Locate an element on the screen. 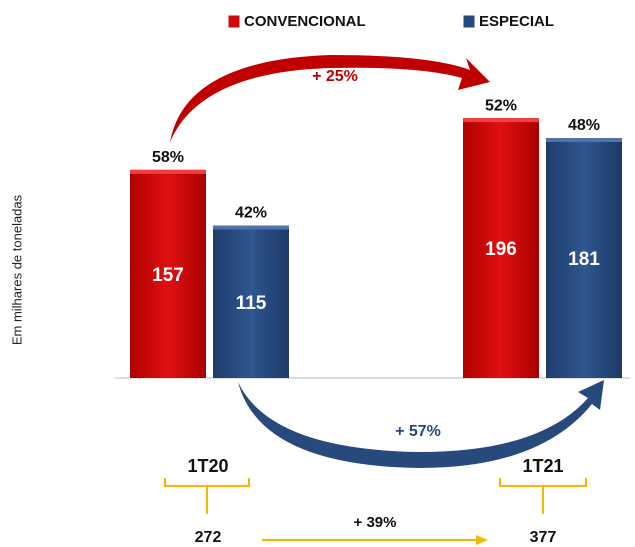 Image resolution: width=635 pixels, height=547 pixels. value-label: 181 is located at coordinates (584, 259).